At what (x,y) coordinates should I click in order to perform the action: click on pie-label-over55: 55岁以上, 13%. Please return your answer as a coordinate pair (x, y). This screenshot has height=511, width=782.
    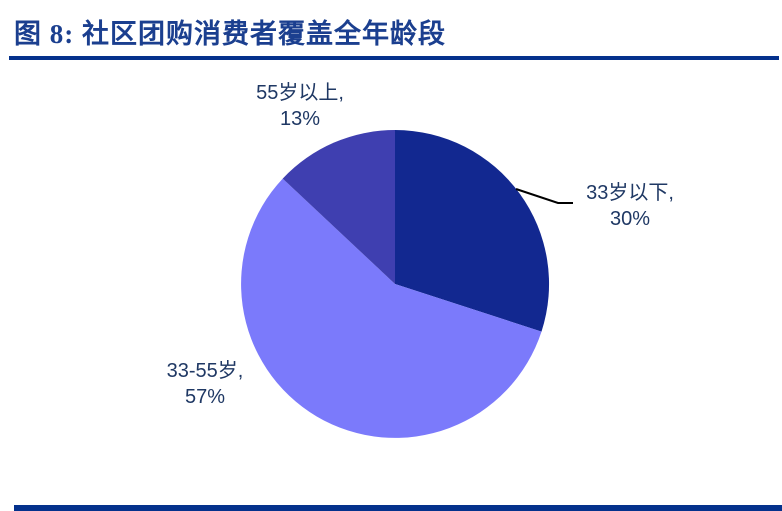
    Looking at the image, I should click on (300, 106).